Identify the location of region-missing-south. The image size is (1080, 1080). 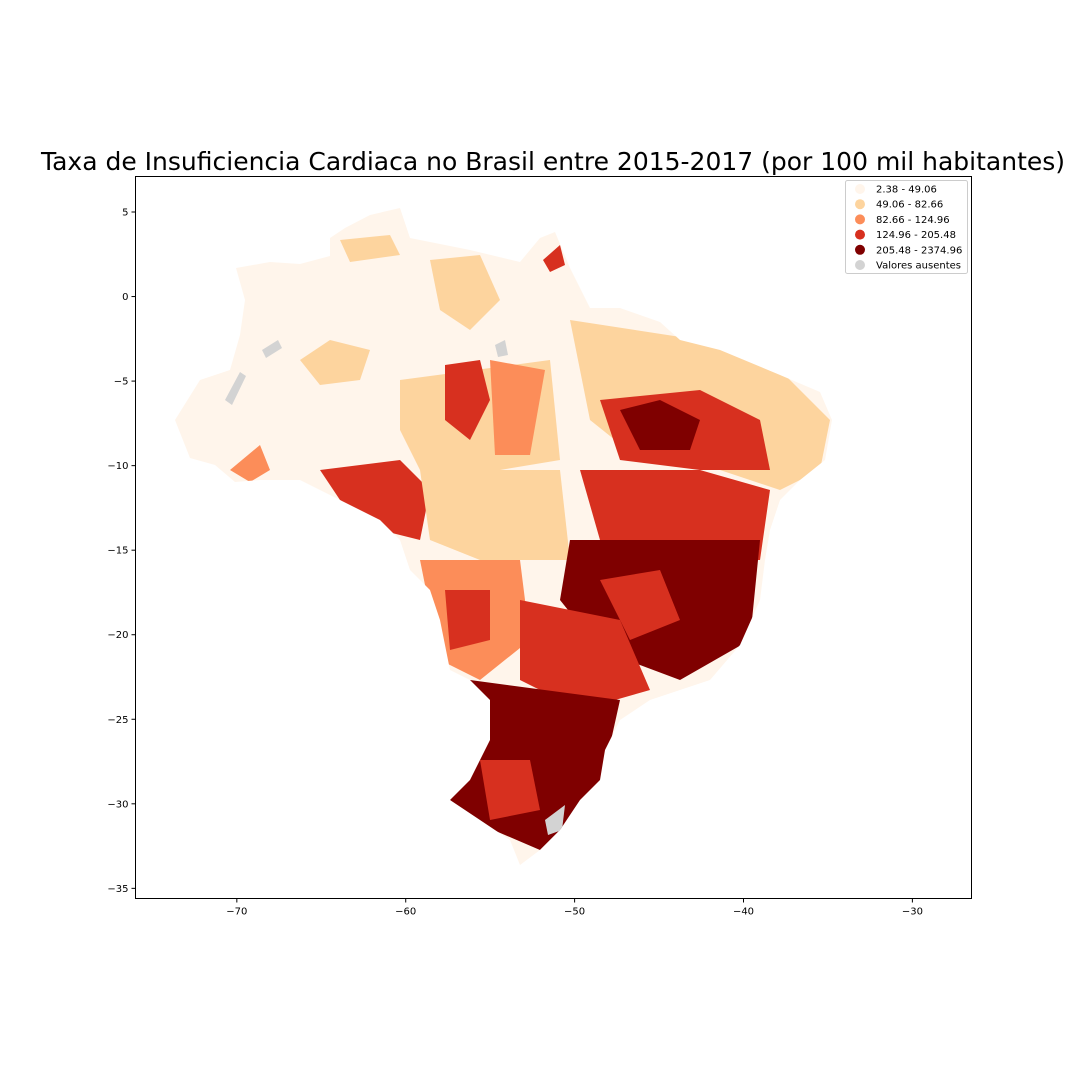
(555, 820).